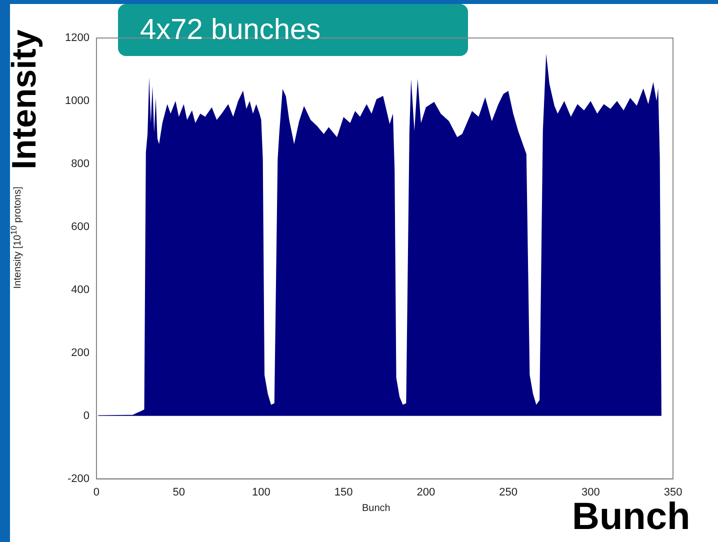 The width and height of the screenshot is (718, 542). I want to click on y-tick-label: 1200, so click(77, 38).